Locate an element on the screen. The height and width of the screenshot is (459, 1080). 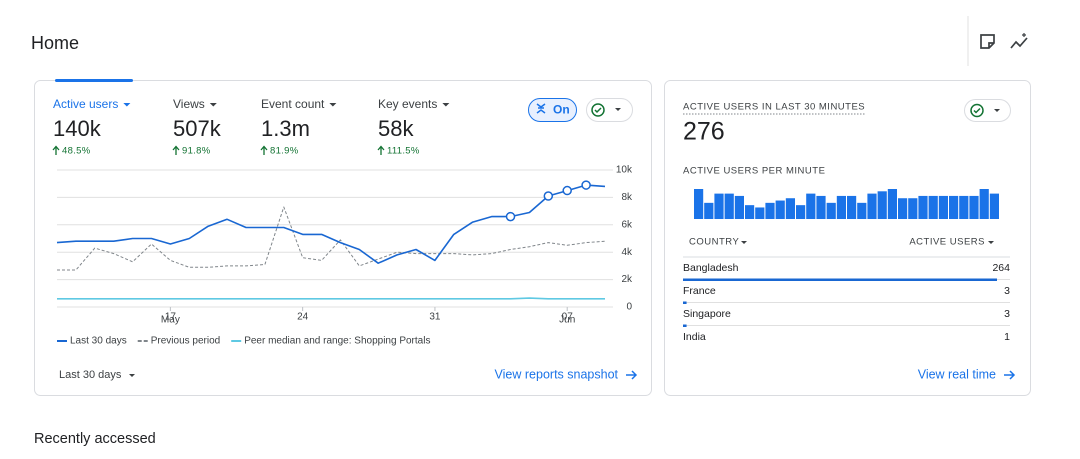
metric-tab: Active users 140k 48.5% is located at coordinates (91, 127).